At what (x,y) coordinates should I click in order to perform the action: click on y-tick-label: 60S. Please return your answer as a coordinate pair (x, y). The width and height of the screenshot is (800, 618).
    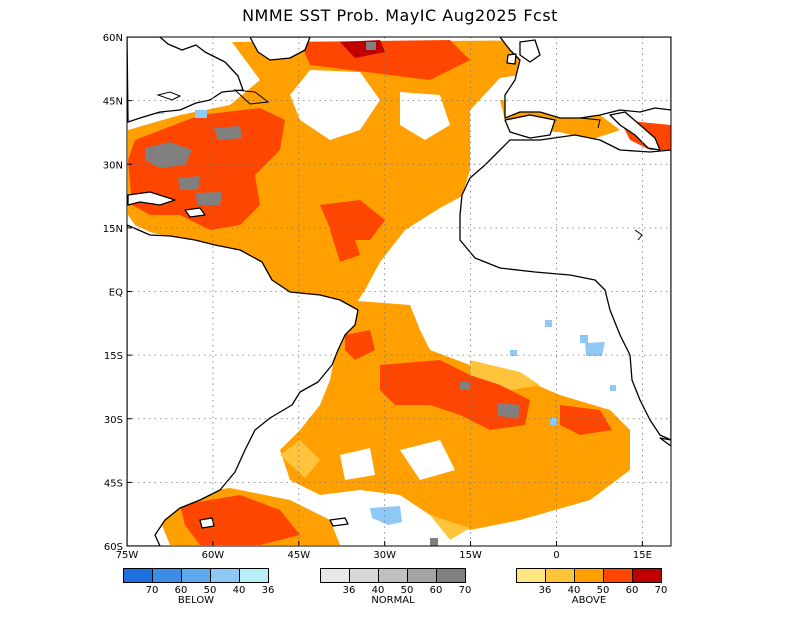
    Looking at the image, I should click on (113, 547).